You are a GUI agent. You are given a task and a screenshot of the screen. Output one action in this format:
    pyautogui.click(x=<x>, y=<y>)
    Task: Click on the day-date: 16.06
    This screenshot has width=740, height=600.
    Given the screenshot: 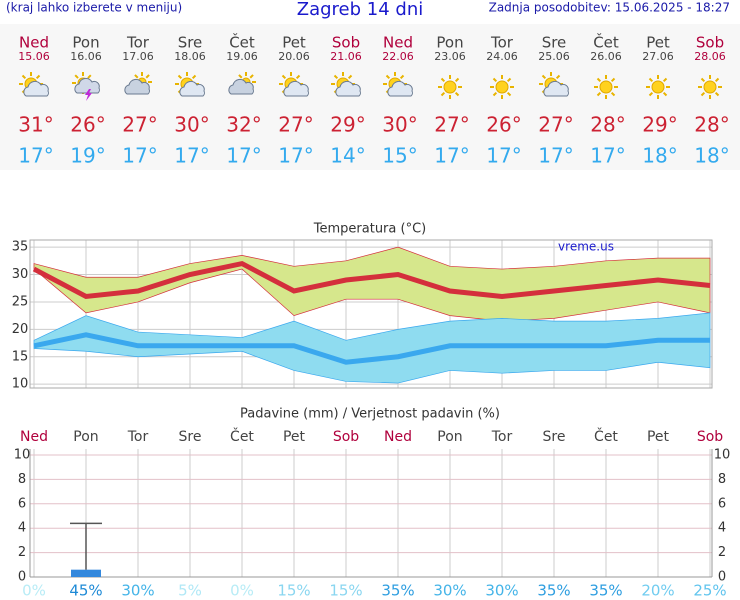 What is the action you would take?
    pyautogui.click(x=86, y=56)
    